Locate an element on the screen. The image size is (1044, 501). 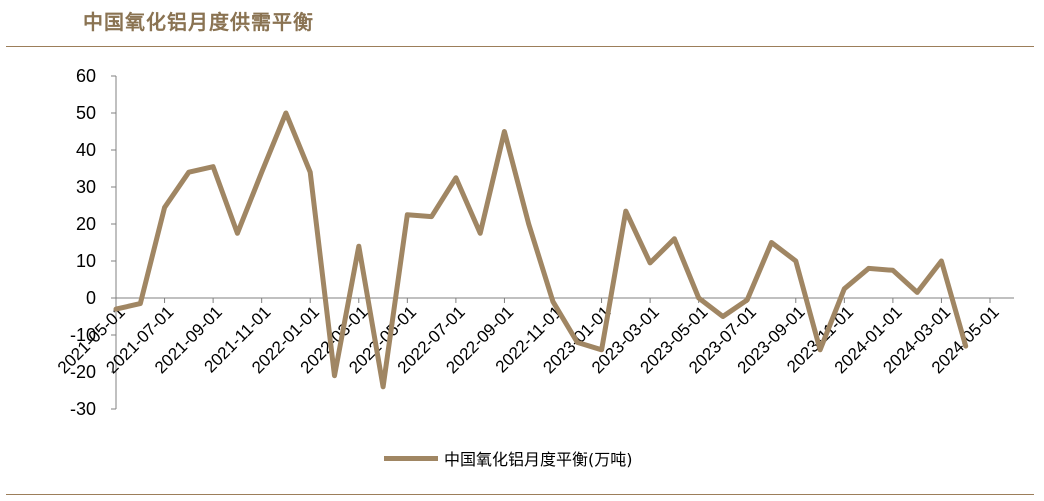
y-tick-label: 0 is located at coordinates (91, 298).